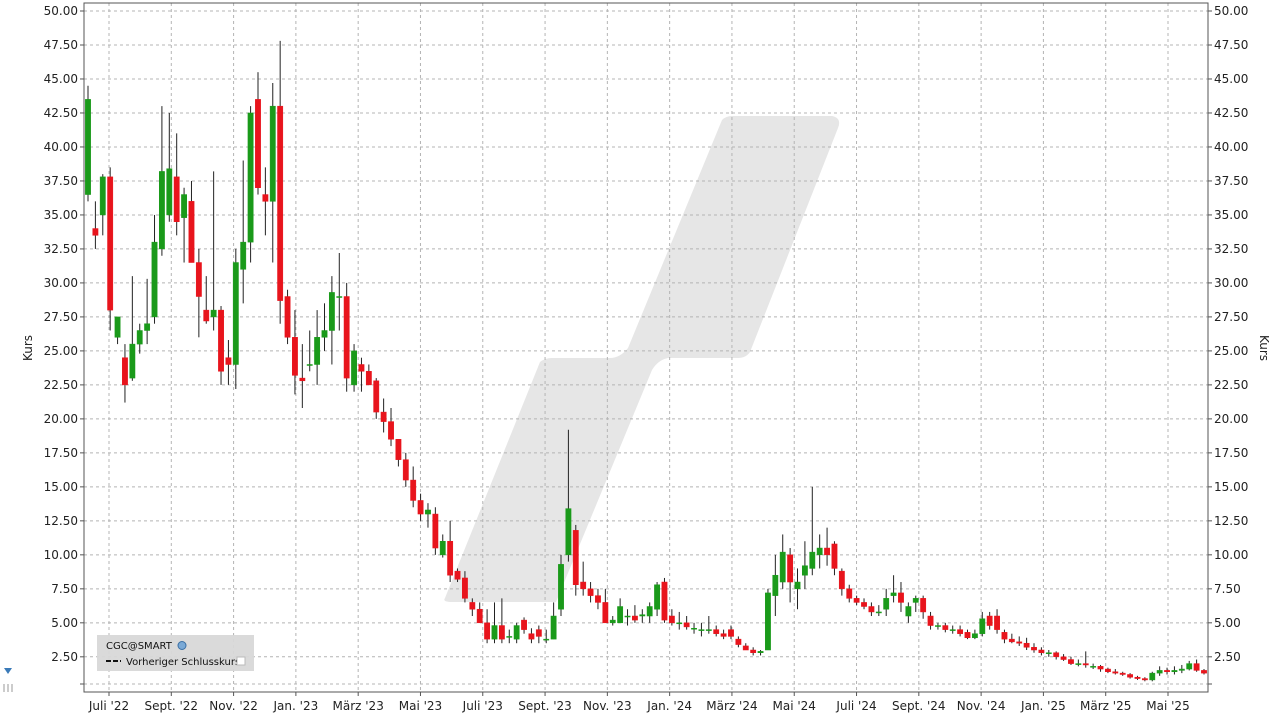  Describe the element at coordinates (1231, 249) in the screenshot. I see `y-tick-label-right: 32.50` at that location.